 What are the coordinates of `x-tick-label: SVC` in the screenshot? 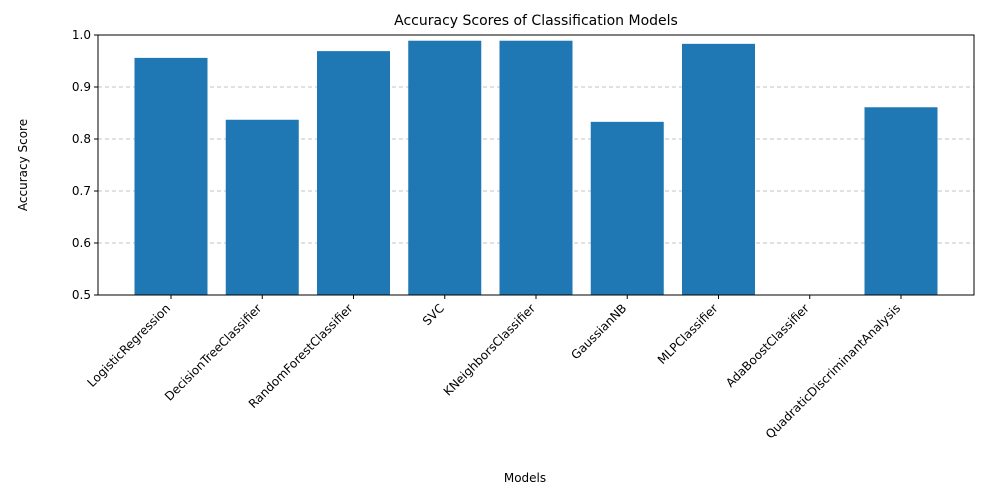 It's located at (433, 314).